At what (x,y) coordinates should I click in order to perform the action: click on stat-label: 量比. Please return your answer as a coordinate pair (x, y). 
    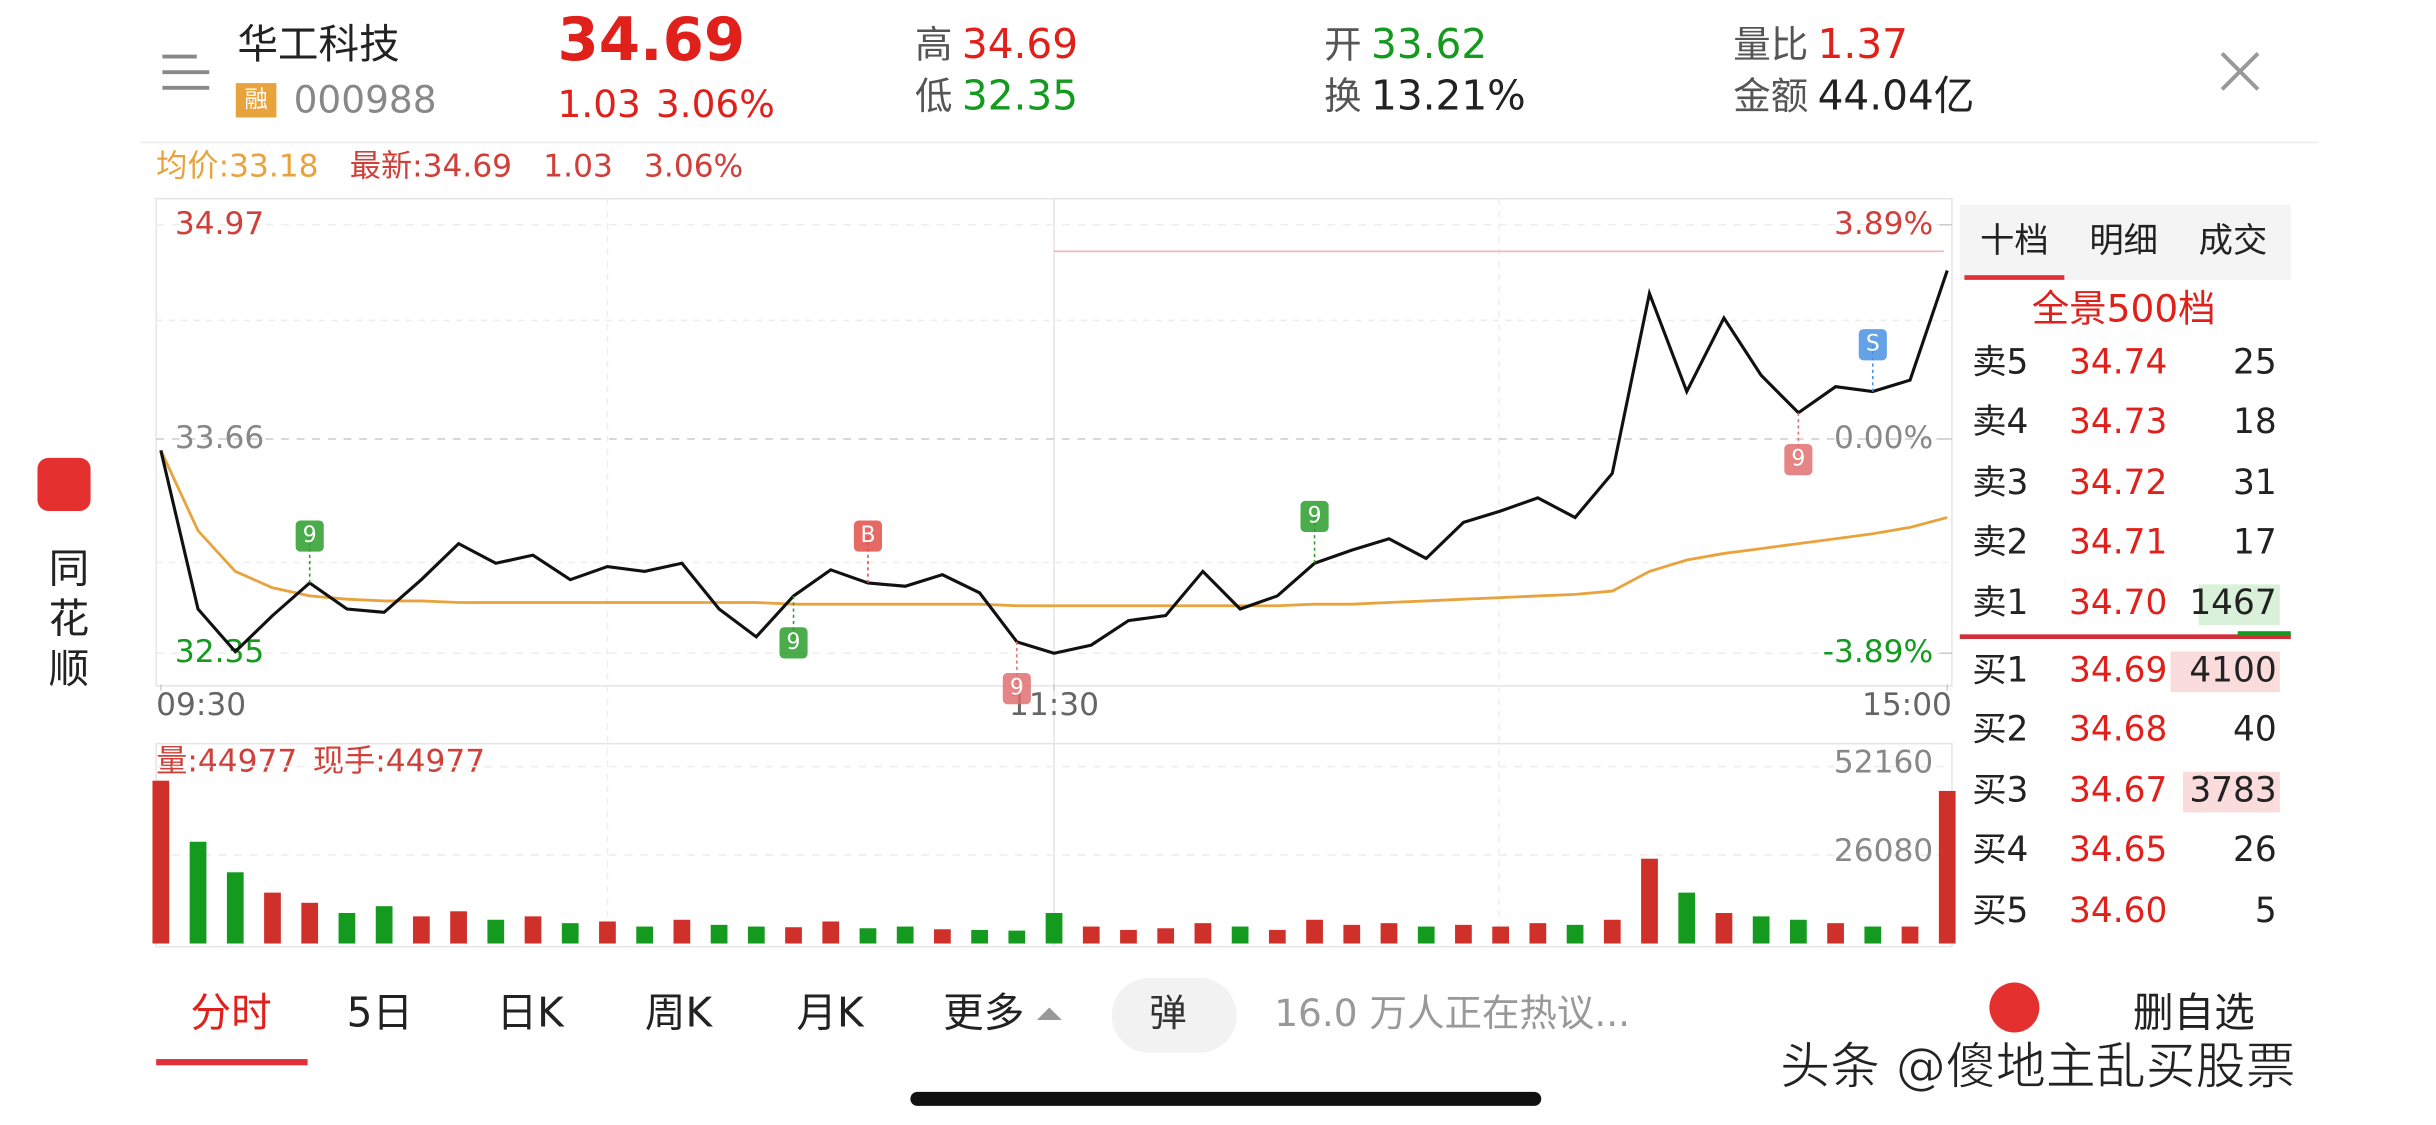
    Looking at the image, I should click on (1770, 45).